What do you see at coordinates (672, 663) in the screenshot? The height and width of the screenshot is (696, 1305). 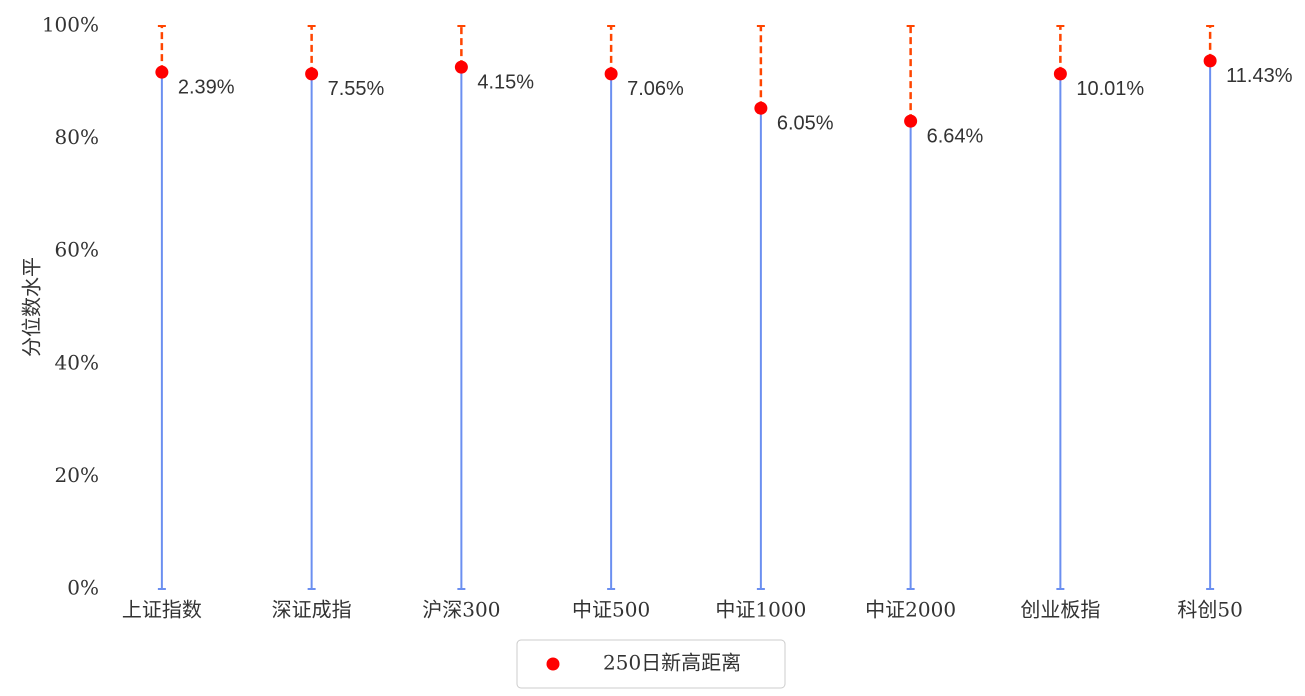 I see `legend-label: 250日新高距离` at bounding box center [672, 663].